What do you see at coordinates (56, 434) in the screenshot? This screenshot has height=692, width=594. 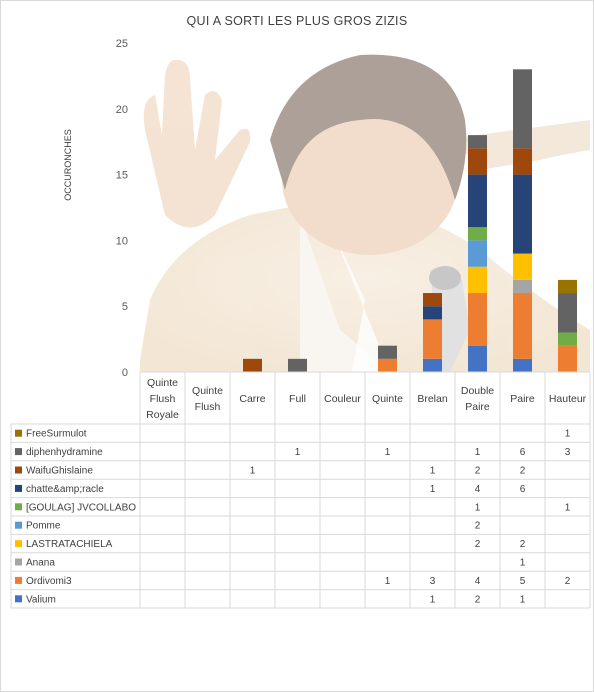 I see `series-name: FreeSurmulot` at bounding box center [56, 434].